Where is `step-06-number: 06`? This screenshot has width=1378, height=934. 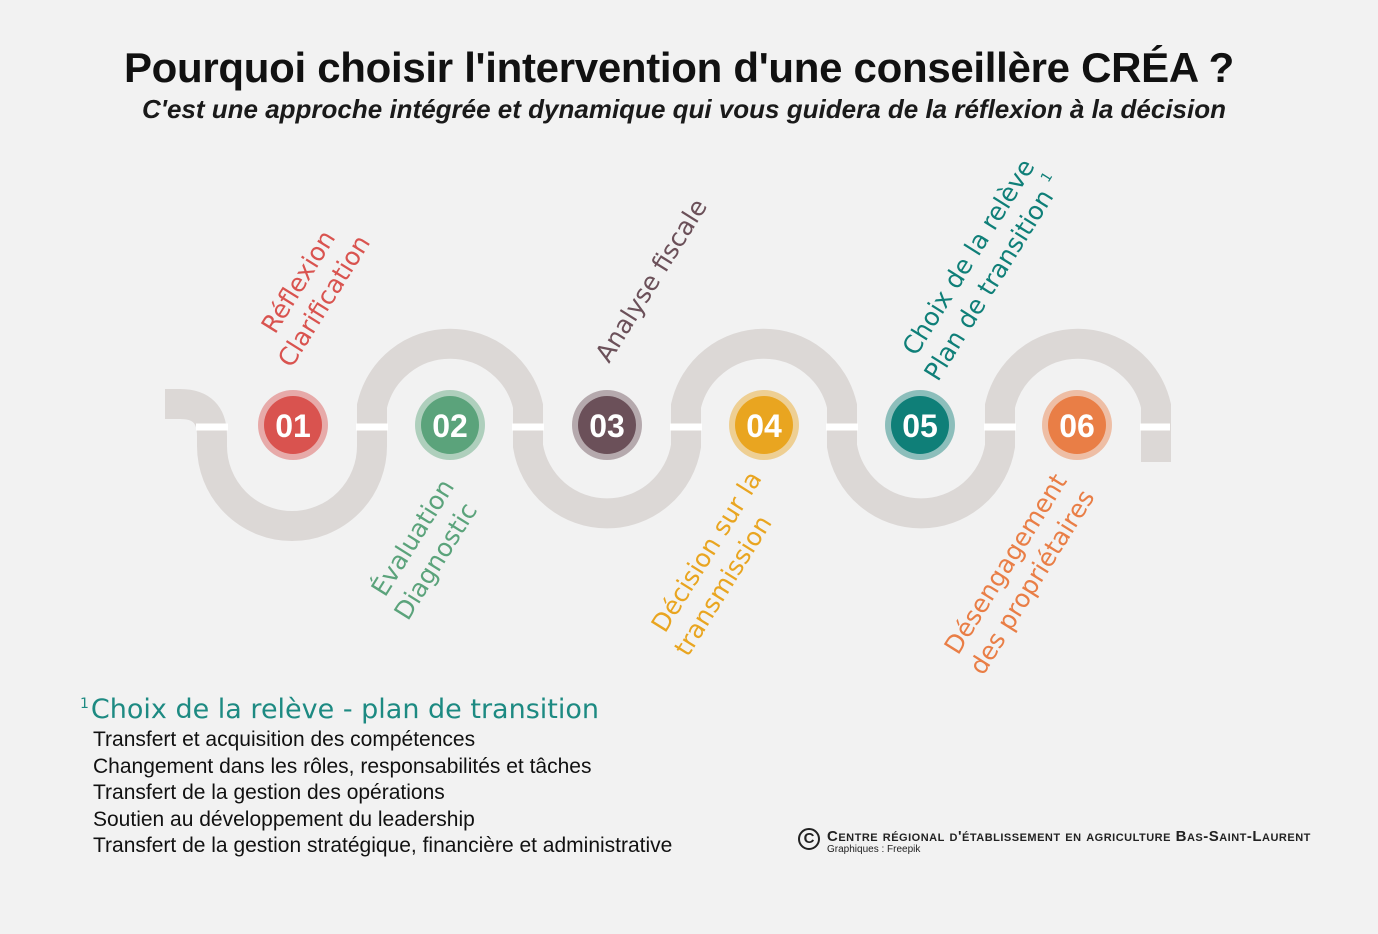
step-06-number: 06 is located at coordinates (1077, 426).